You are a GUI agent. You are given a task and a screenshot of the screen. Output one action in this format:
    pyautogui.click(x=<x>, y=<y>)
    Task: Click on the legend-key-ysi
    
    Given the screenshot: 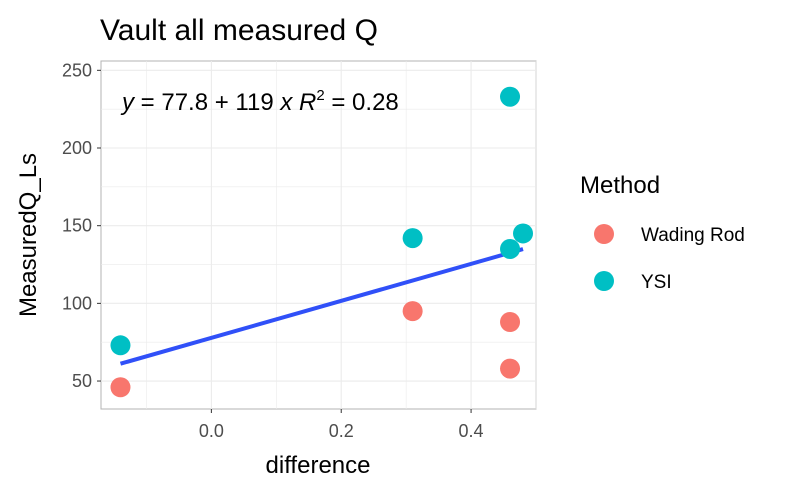 What is the action you would take?
    pyautogui.click(x=604, y=281)
    